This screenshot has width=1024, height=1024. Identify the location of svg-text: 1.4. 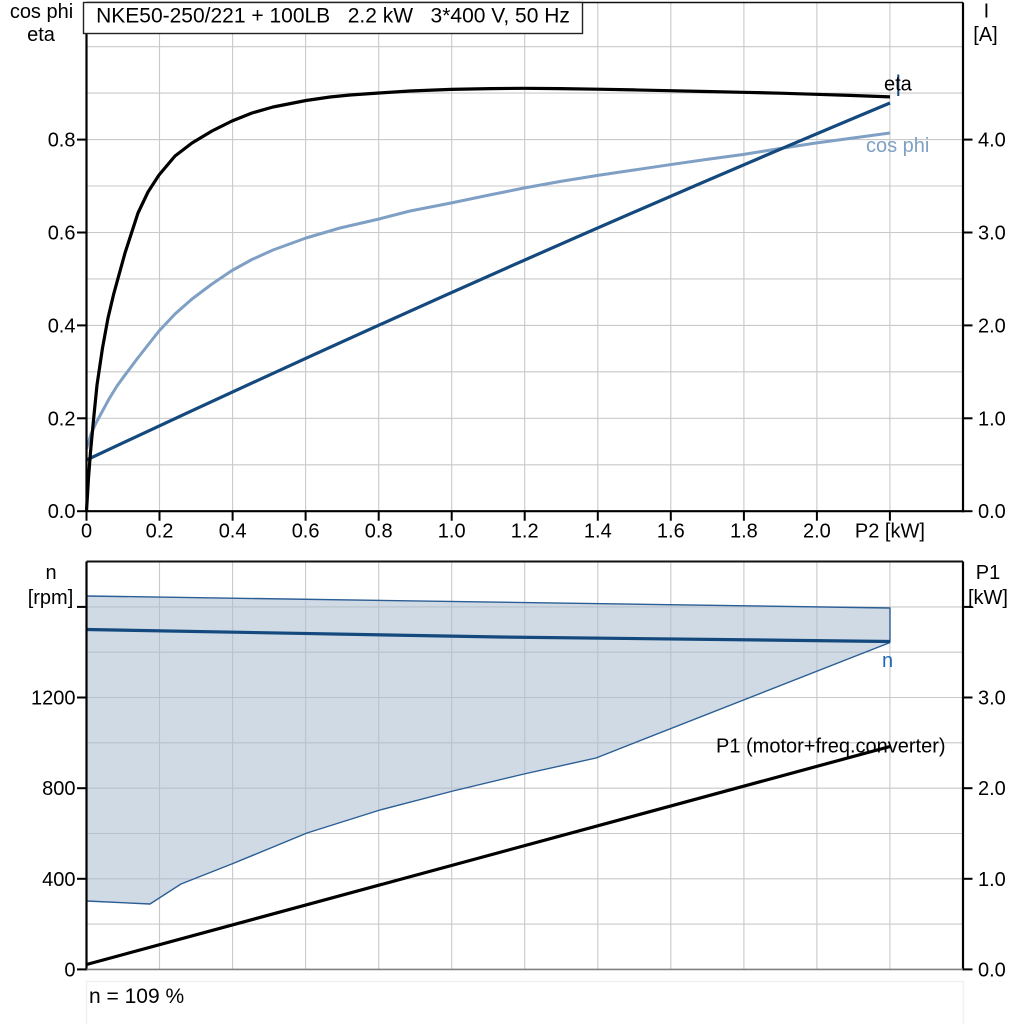
(598, 532).